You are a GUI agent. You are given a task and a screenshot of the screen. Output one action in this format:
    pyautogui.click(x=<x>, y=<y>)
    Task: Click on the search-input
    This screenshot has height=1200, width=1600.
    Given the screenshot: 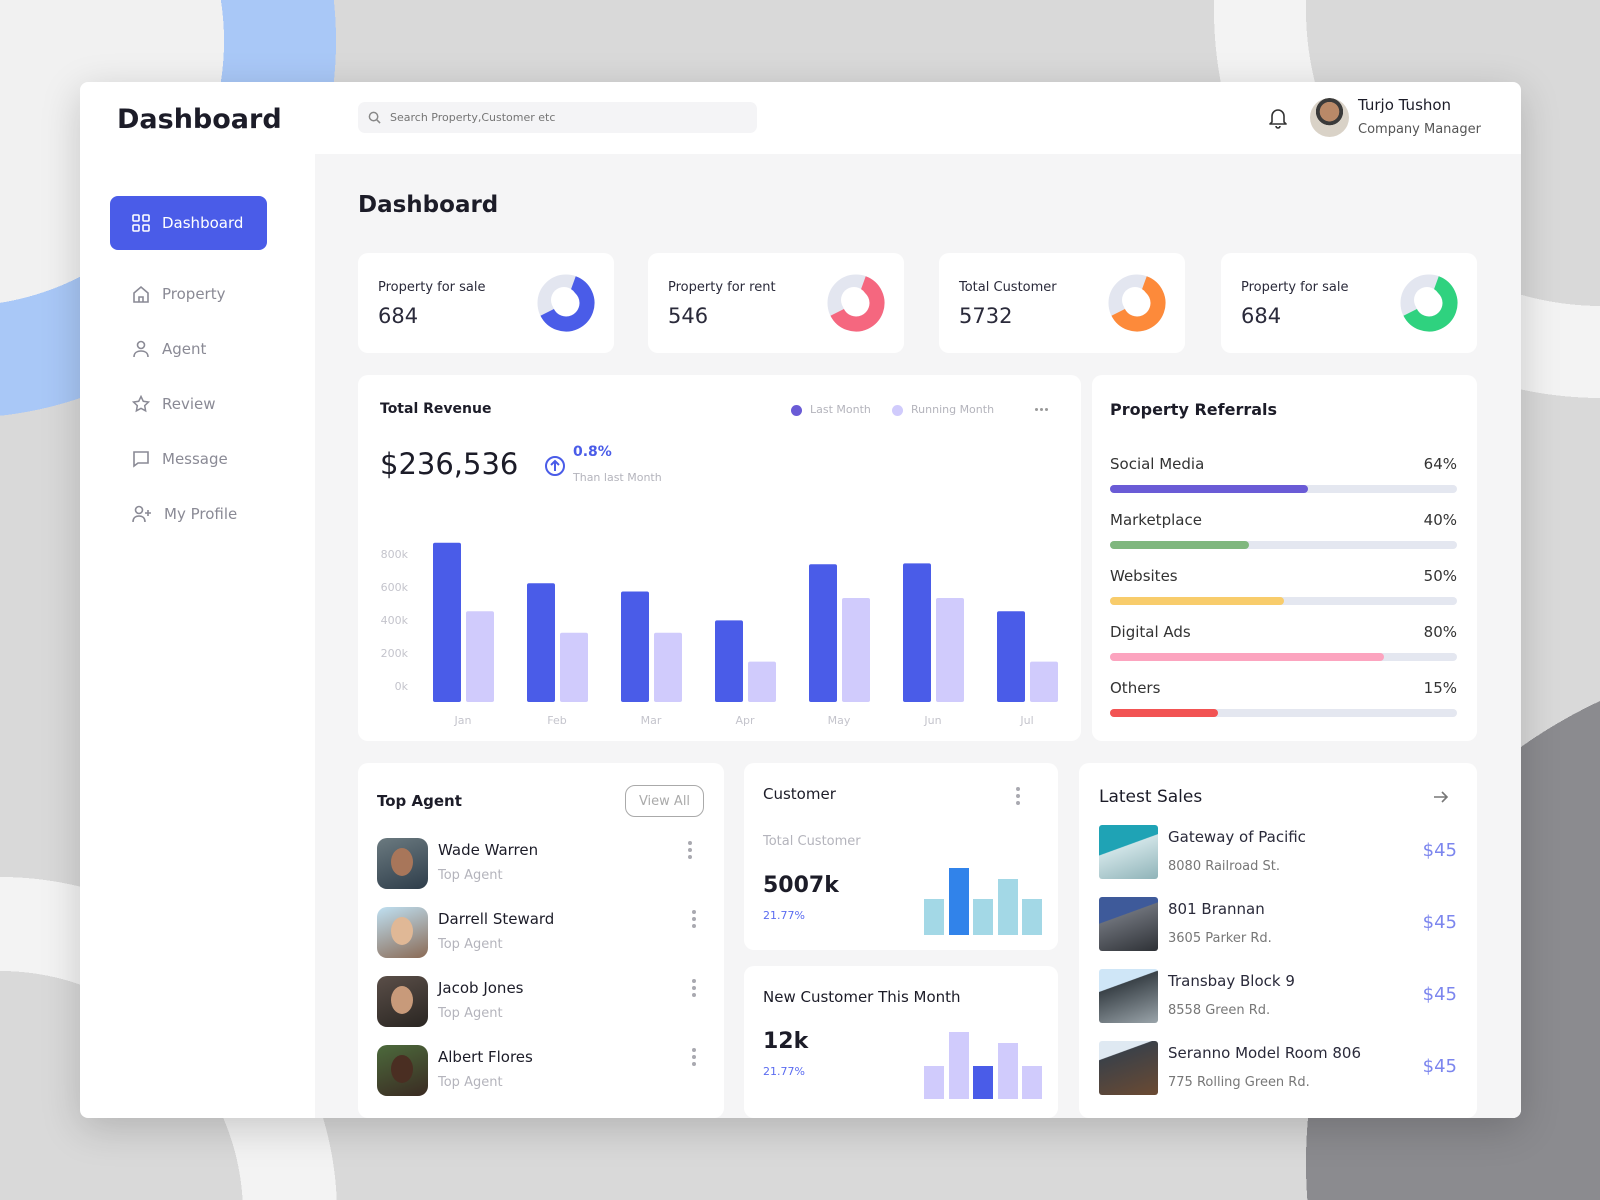 What is the action you would take?
    pyautogui.click(x=560, y=117)
    